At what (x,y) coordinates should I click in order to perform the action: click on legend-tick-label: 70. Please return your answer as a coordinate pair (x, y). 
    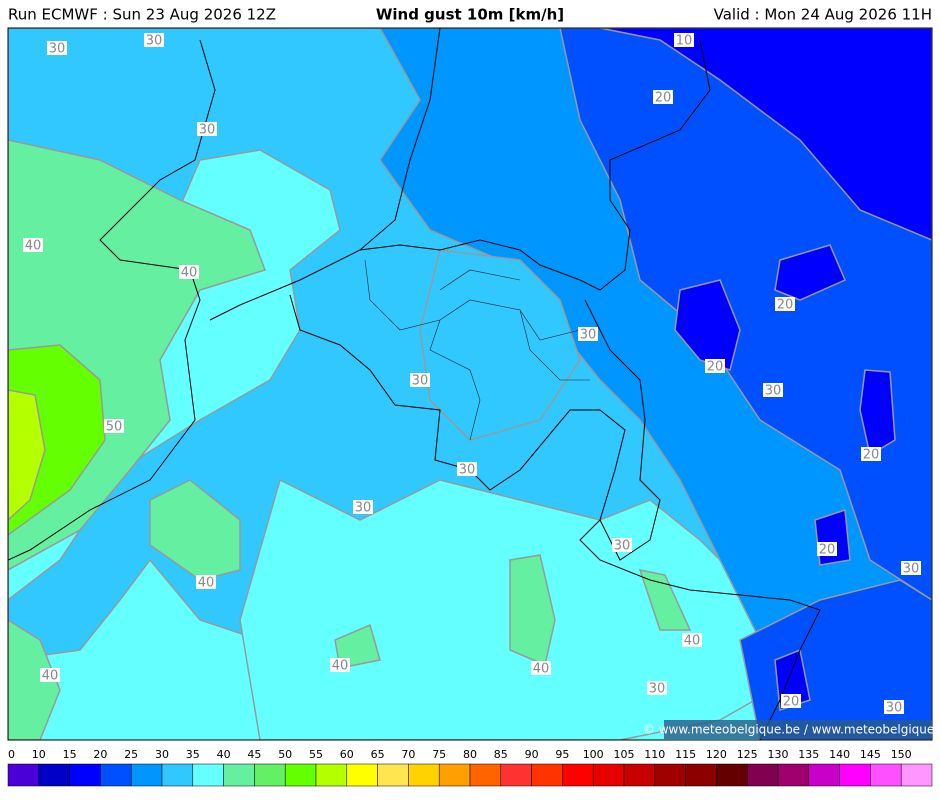
    Looking at the image, I should click on (408, 754).